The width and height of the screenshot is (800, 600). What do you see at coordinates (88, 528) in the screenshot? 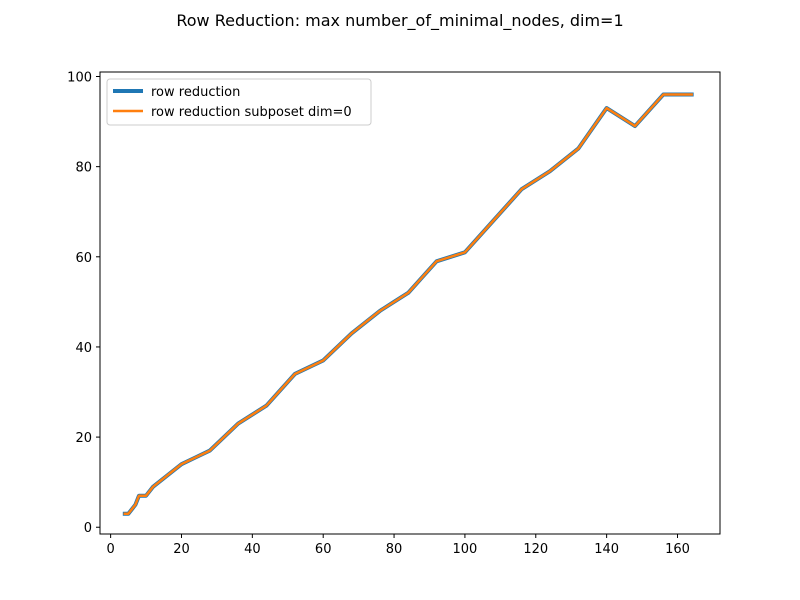
I see `y-tick-label: 0` at bounding box center [88, 528].